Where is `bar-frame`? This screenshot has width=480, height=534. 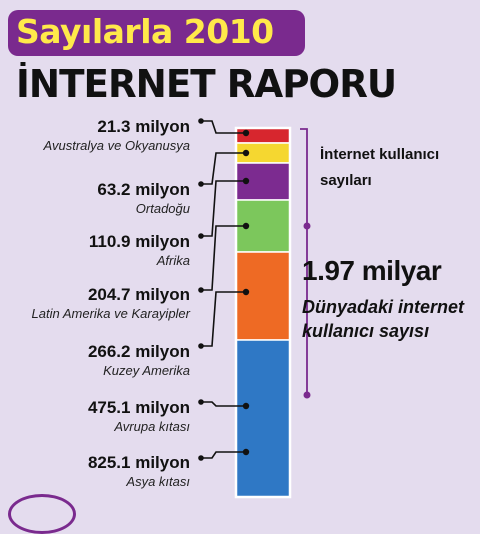
bar-frame is located at coordinates (263, 312).